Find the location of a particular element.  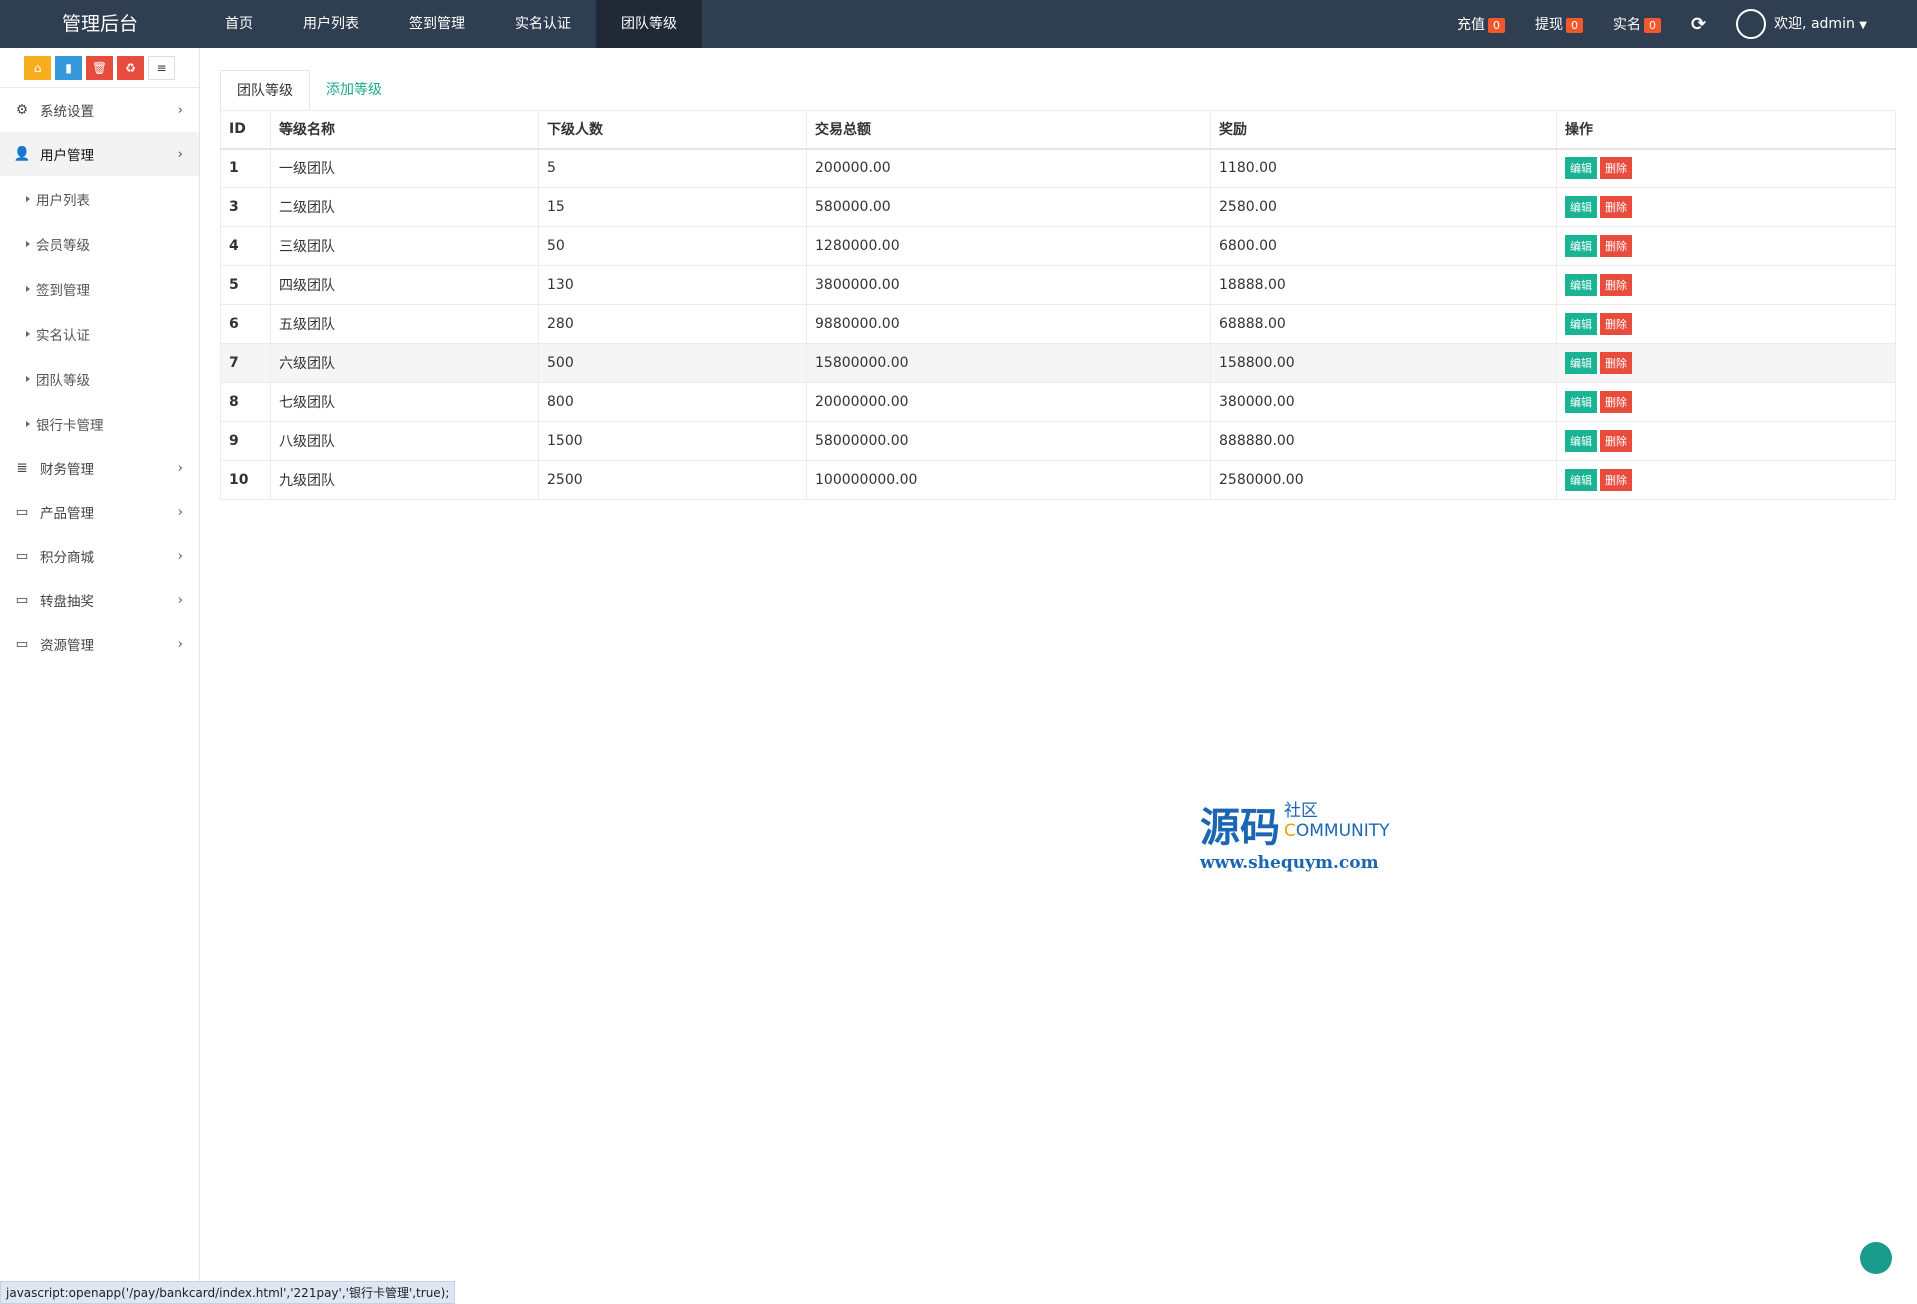

table-cell: 18888.00 is located at coordinates (1383, 285).